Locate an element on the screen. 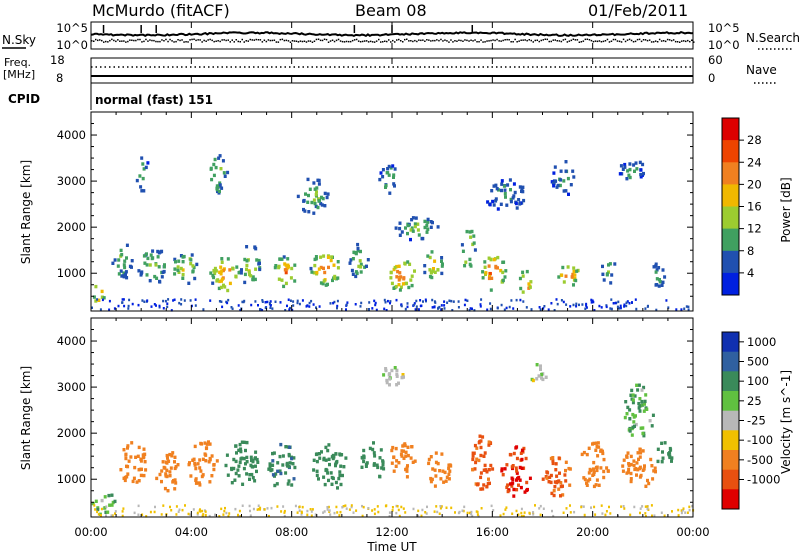 The height and width of the screenshot is (554, 800). noise-search-dots is located at coordinates (393, 40).